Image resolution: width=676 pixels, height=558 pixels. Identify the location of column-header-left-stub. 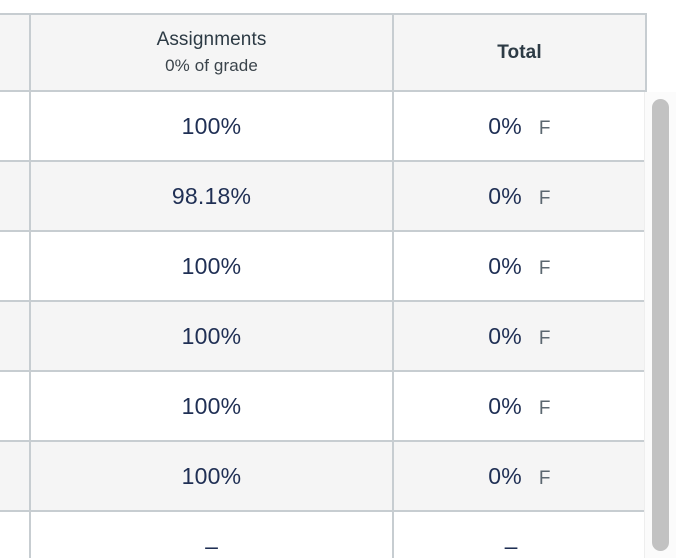
(15, 52).